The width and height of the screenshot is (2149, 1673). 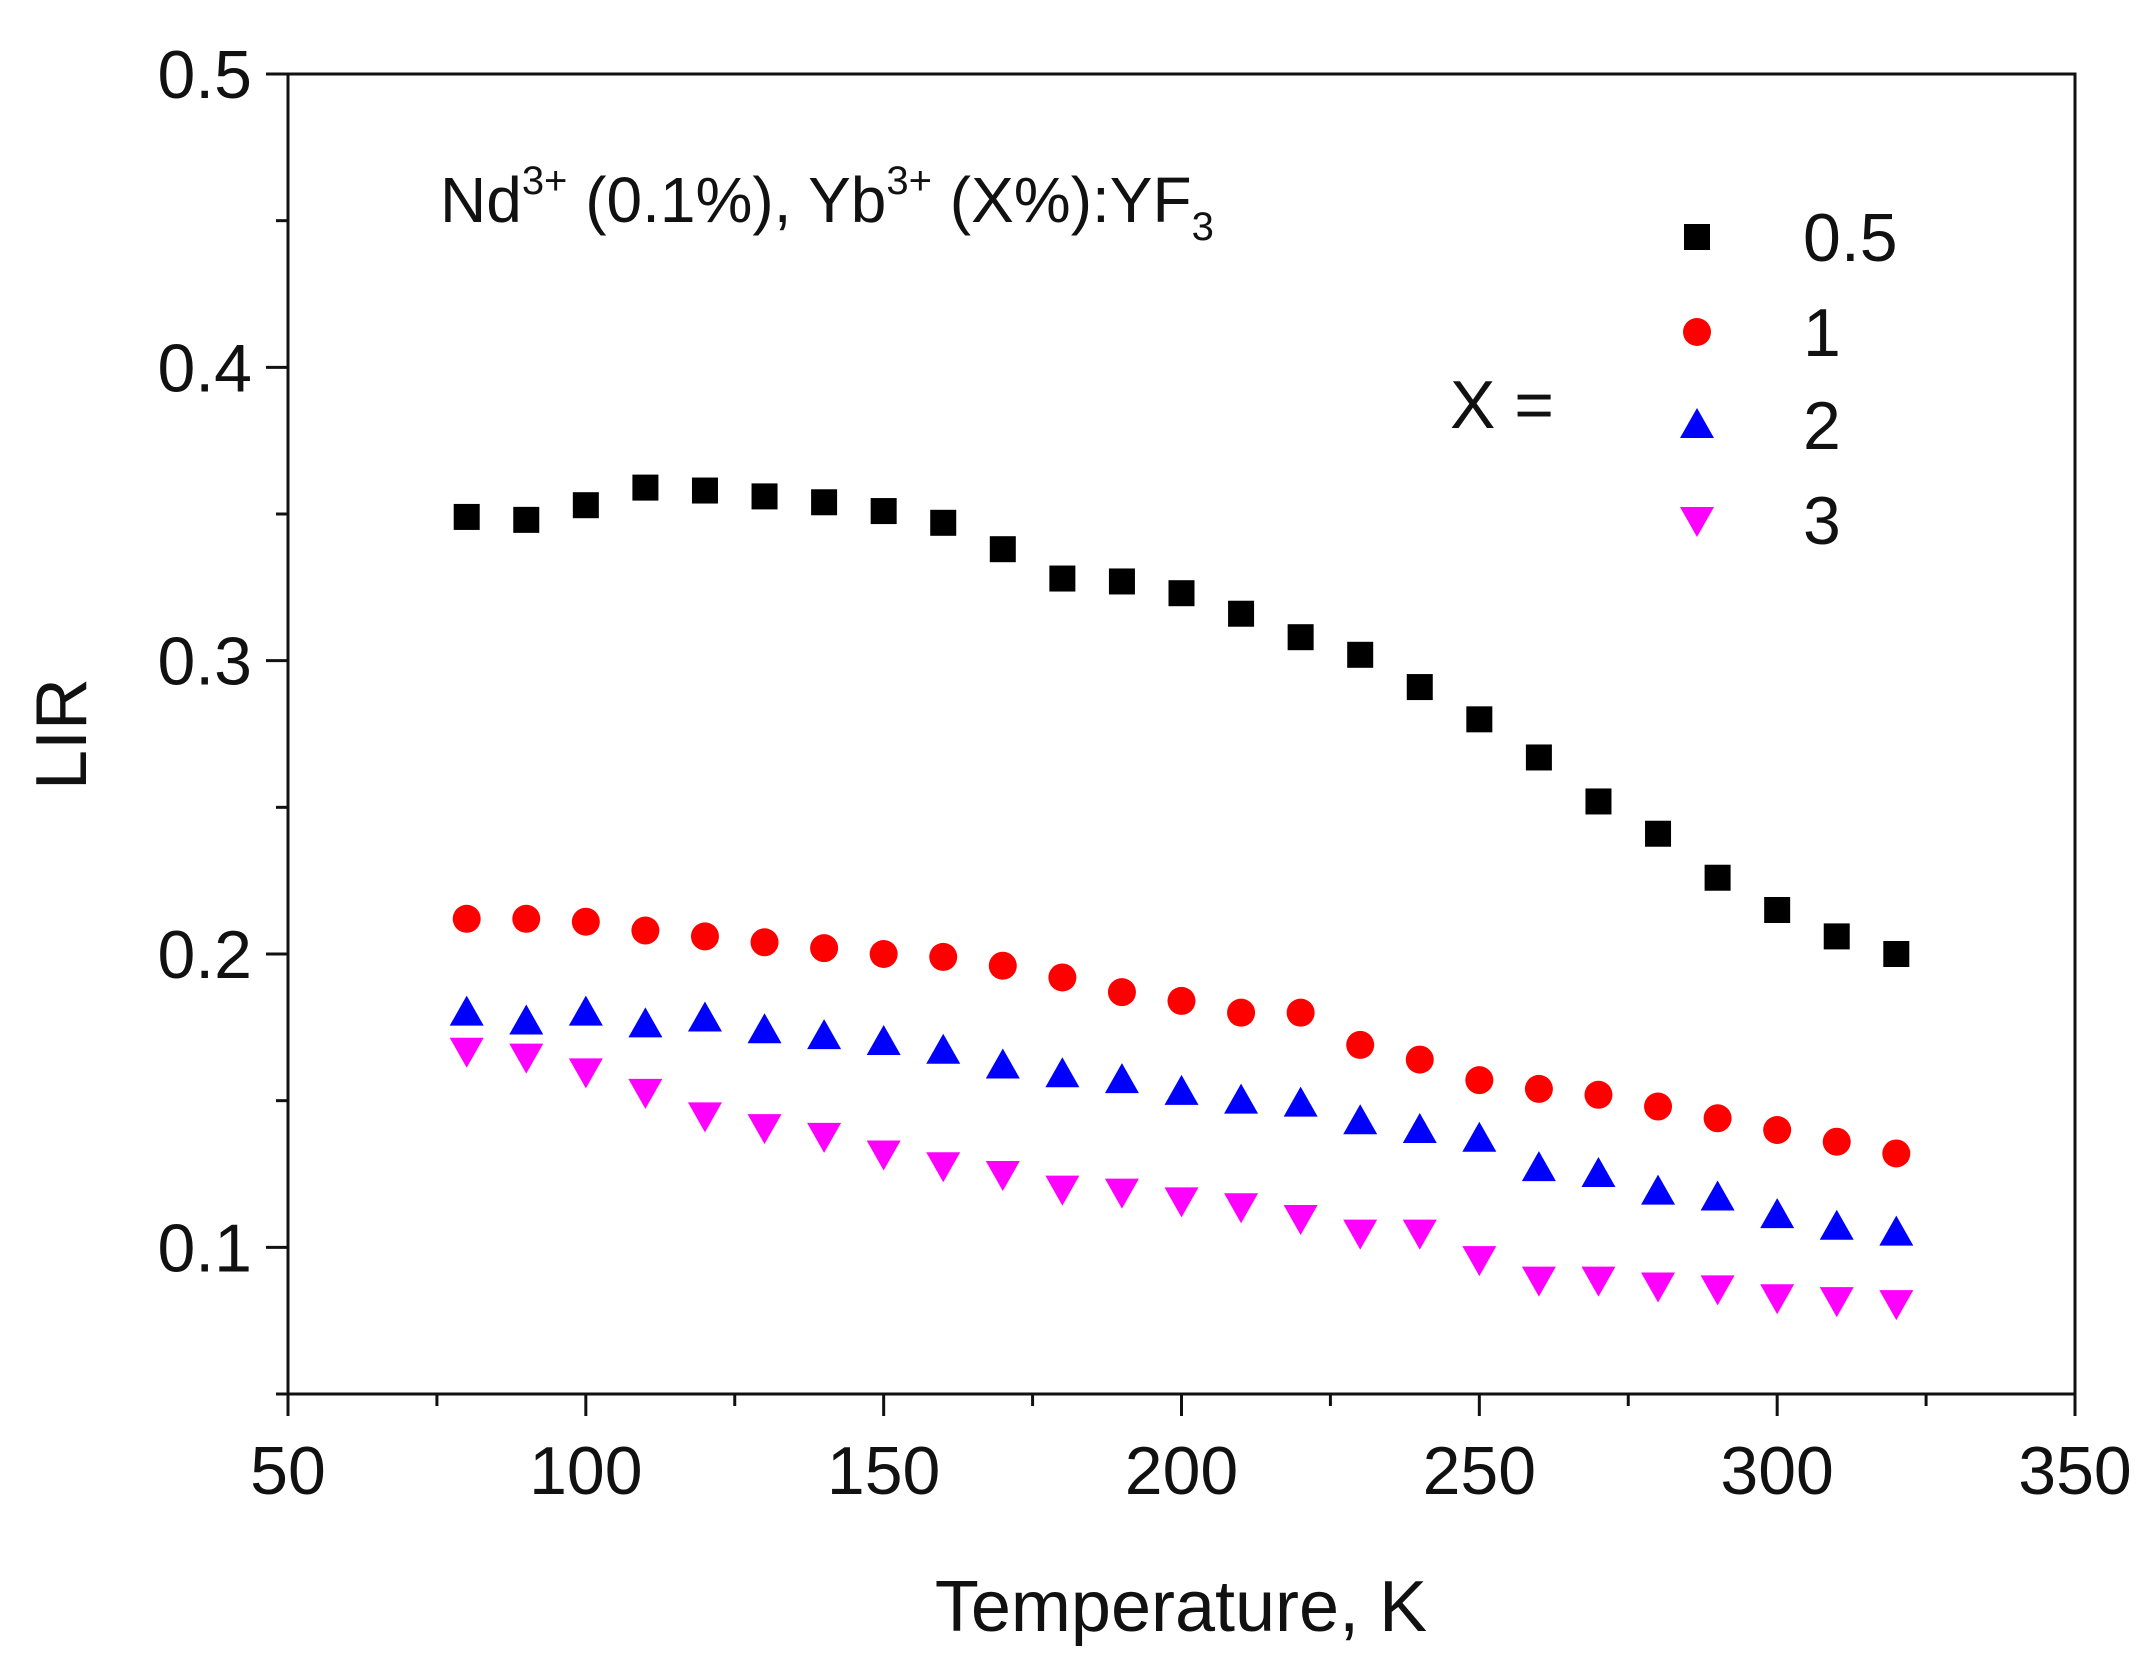 What do you see at coordinates (204, 1248) in the screenshot?
I see `y-tick-label: 0.1` at bounding box center [204, 1248].